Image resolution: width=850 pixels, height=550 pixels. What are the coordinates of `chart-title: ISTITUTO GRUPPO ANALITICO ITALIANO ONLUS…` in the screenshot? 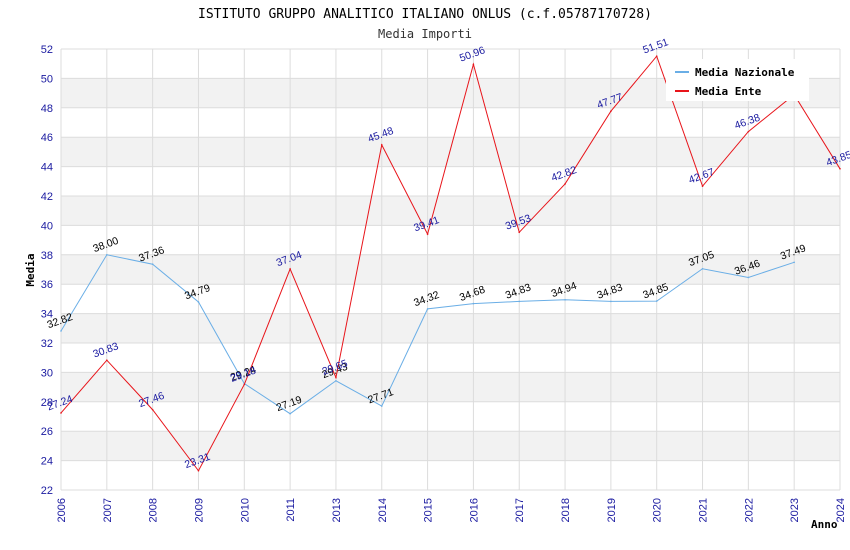 It's located at (425, 14).